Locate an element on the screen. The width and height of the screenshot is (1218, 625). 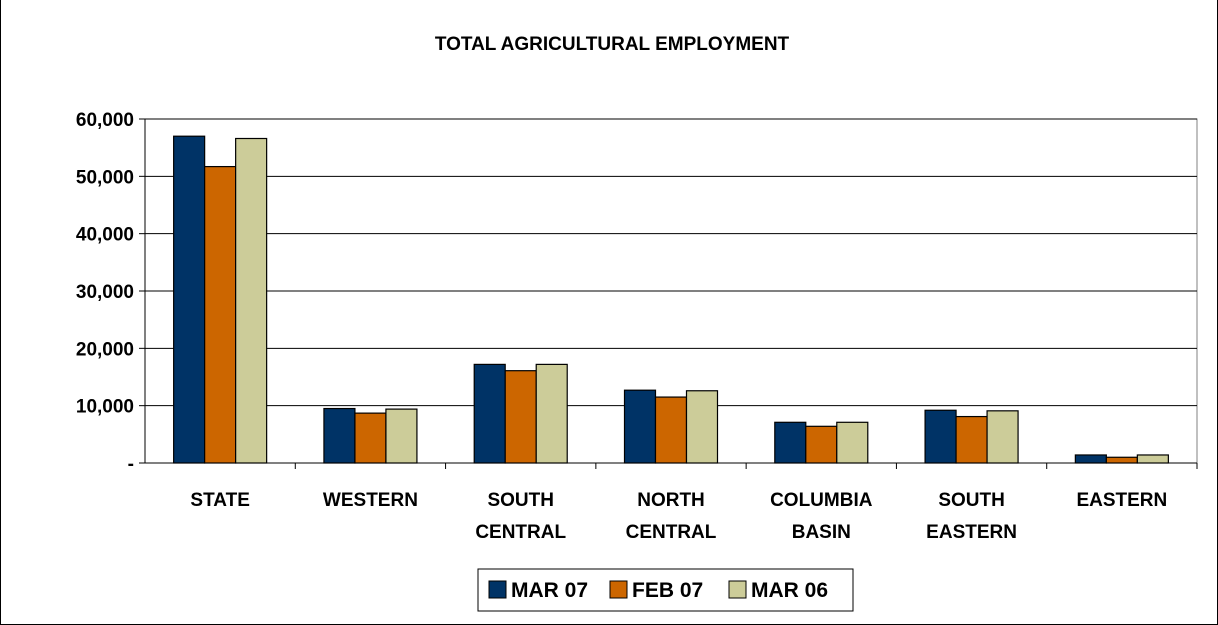
legend-box is located at coordinates (665, 590).